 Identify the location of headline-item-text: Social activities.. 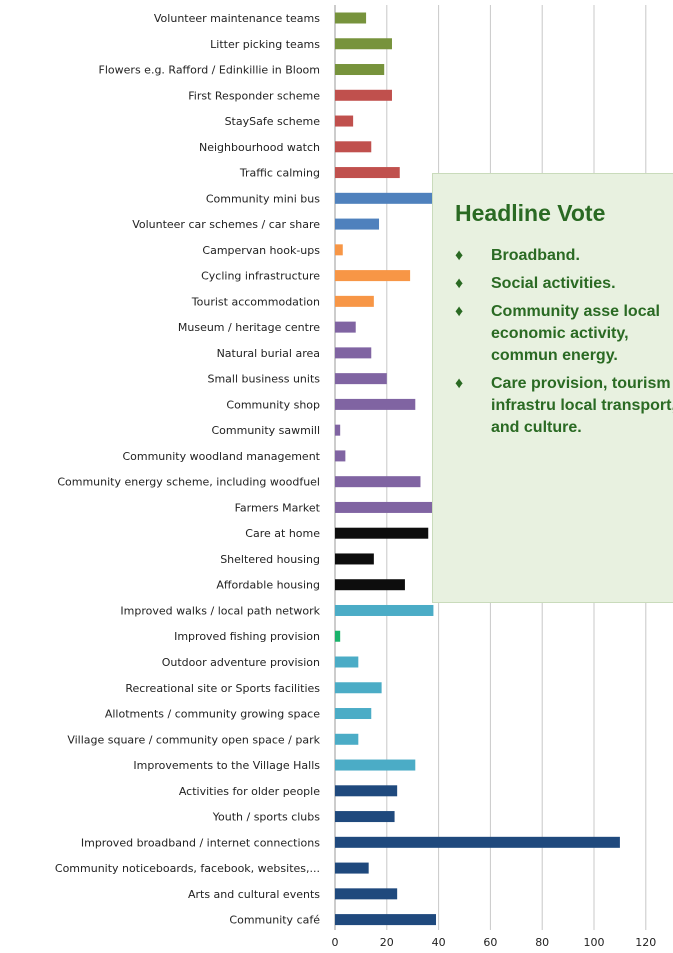
(553, 283).